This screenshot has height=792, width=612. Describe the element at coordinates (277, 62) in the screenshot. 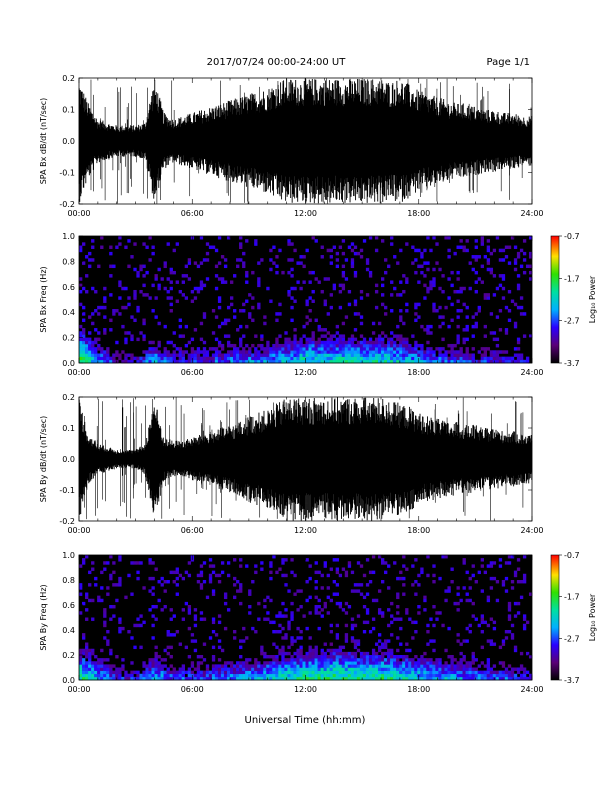

I see `plot-title: 2017/07/24 00:00-24:00 UT` at that location.